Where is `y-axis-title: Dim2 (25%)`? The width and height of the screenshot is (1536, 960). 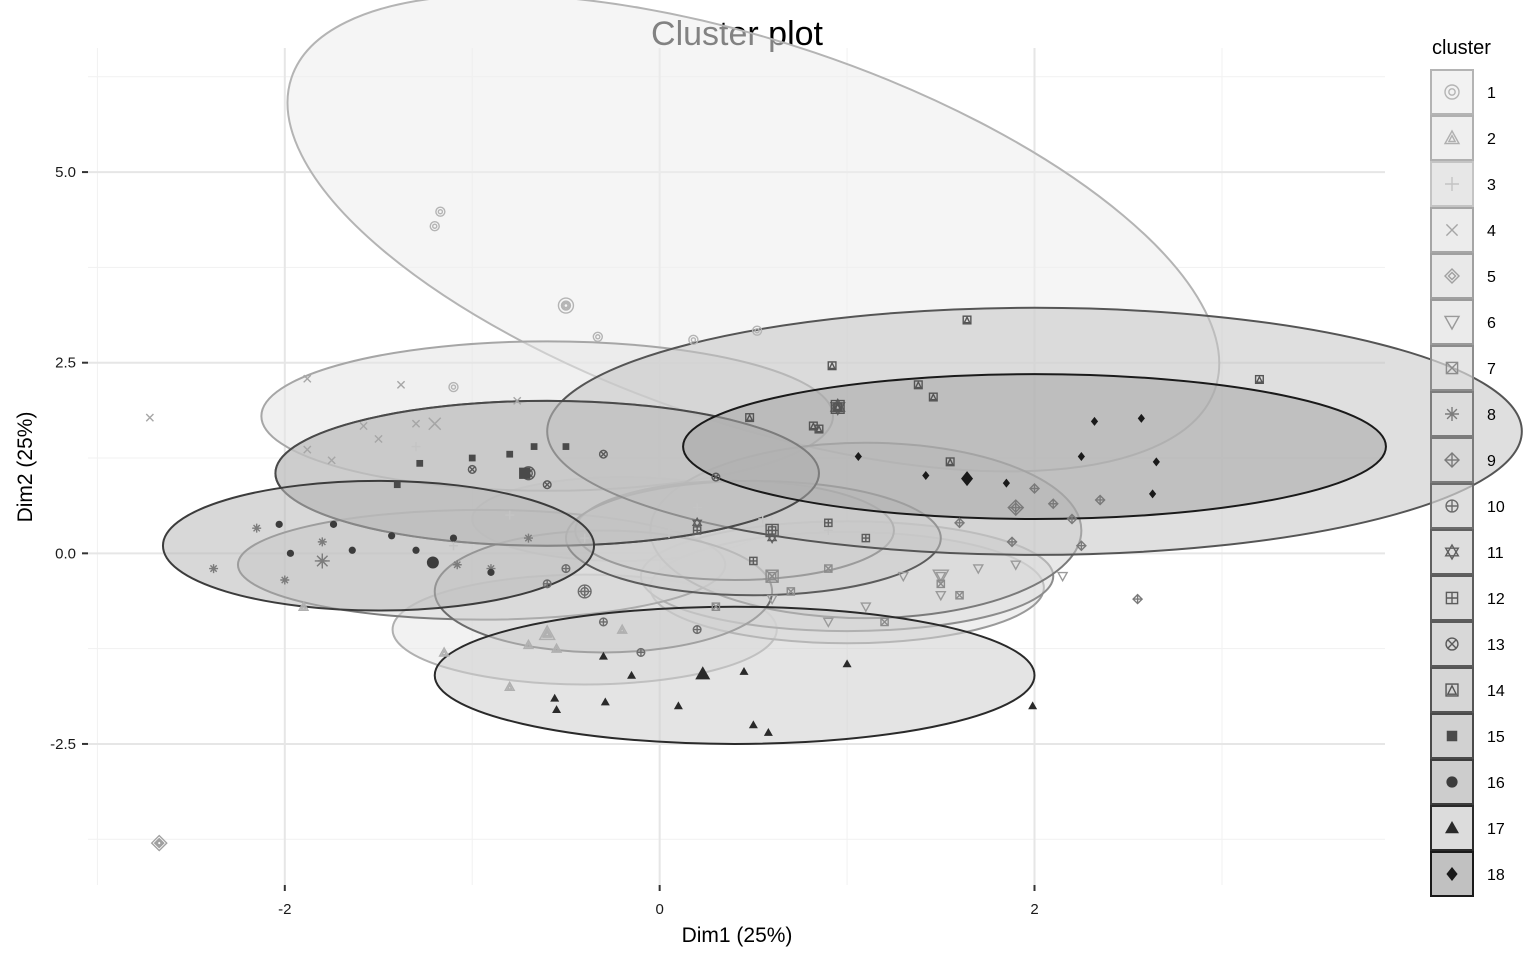
y-axis-title: Dim2 (25%) is located at coordinates (25, 467).